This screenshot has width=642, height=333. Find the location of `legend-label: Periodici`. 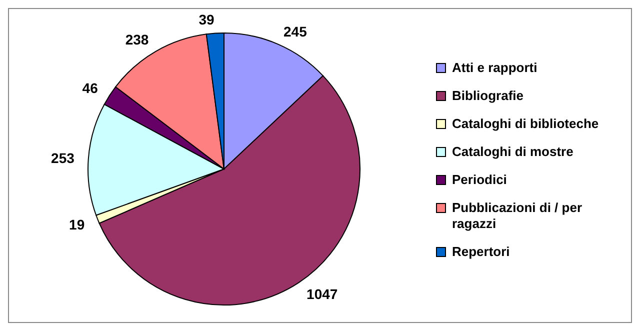

legend-label: Periodici is located at coordinates (479, 180).